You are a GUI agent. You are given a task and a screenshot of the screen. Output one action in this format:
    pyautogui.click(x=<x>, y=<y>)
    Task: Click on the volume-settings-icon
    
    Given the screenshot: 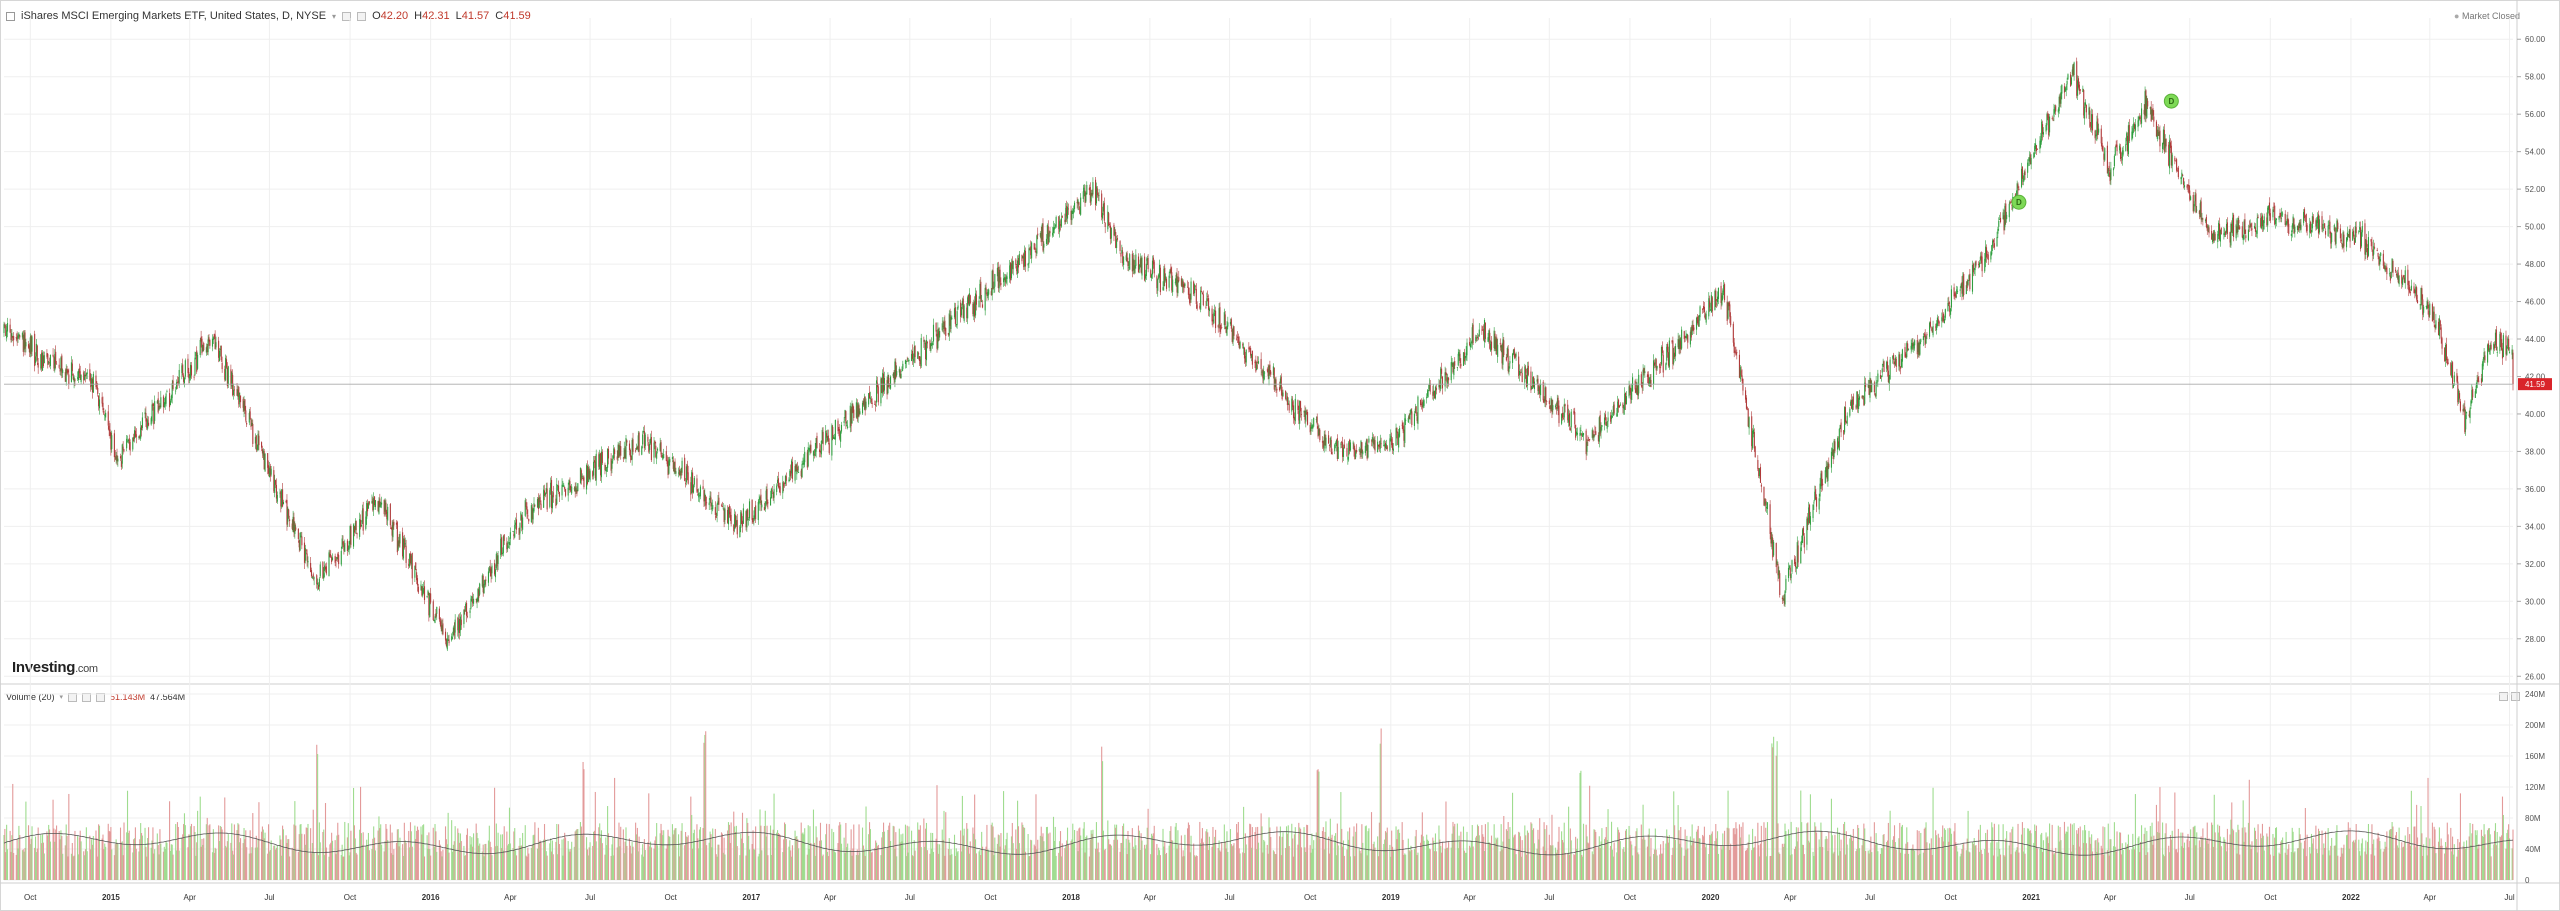 What is the action you would take?
    pyautogui.click(x=87, y=697)
    